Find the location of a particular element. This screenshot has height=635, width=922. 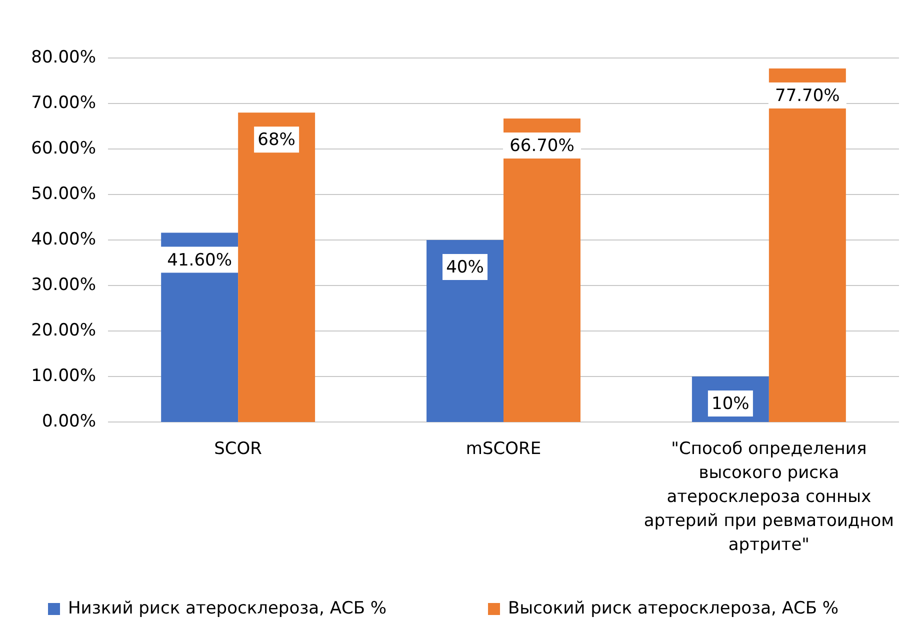

x-tick-label: SCOR is located at coordinates (238, 449).